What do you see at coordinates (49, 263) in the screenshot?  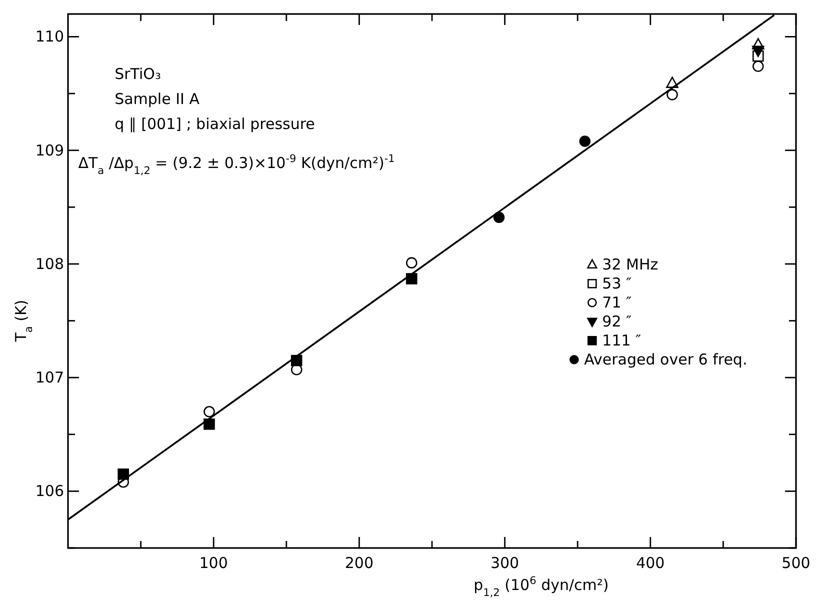 I see `y-tick-label: 108` at bounding box center [49, 263].